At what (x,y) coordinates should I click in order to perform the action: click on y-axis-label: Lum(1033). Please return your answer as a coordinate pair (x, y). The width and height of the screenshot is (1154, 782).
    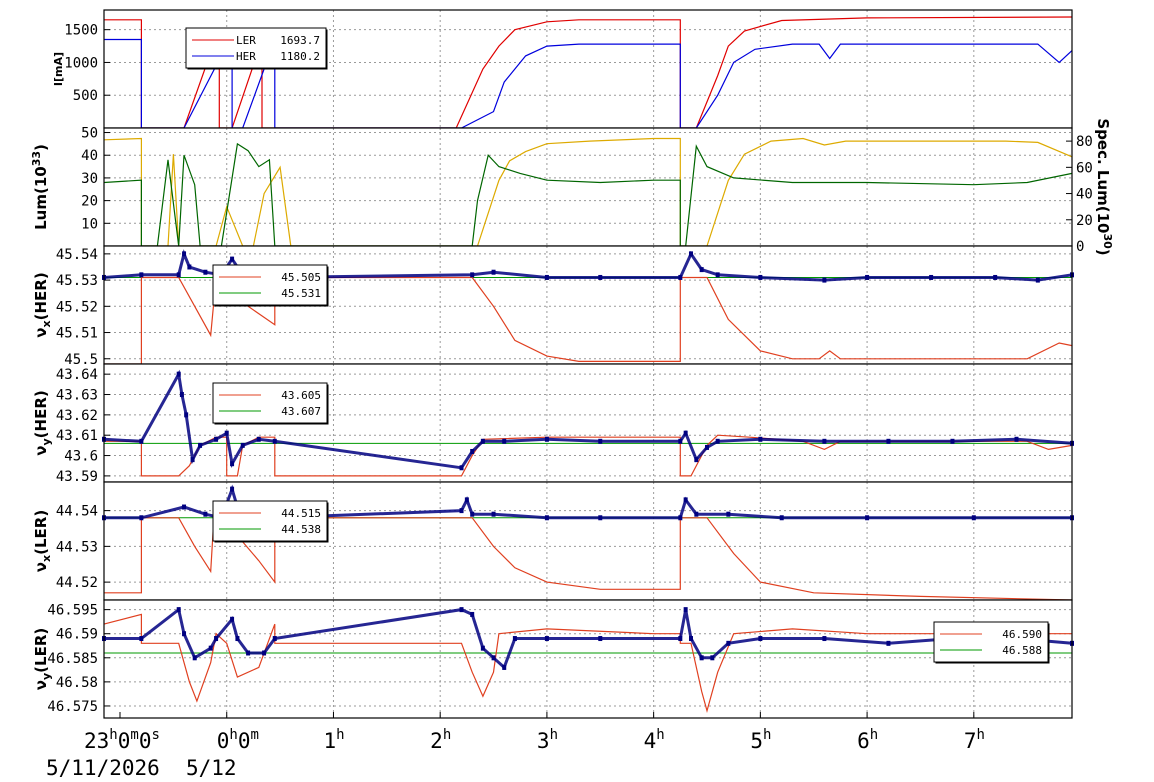
    Looking at the image, I should click on (40, 187).